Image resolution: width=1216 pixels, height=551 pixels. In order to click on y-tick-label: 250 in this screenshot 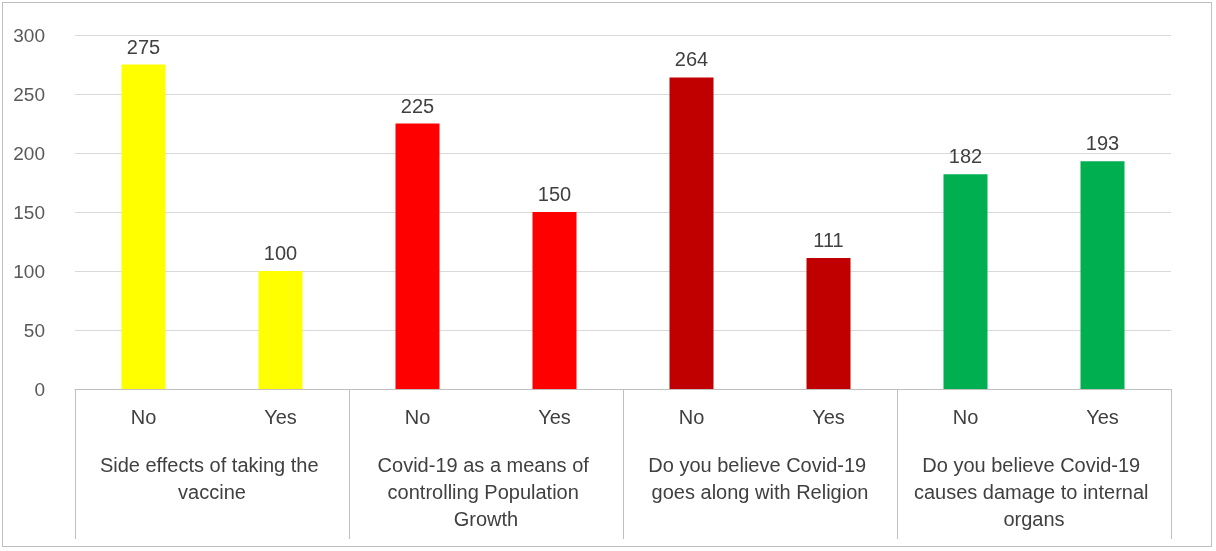, I will do `click(29, 94)`.